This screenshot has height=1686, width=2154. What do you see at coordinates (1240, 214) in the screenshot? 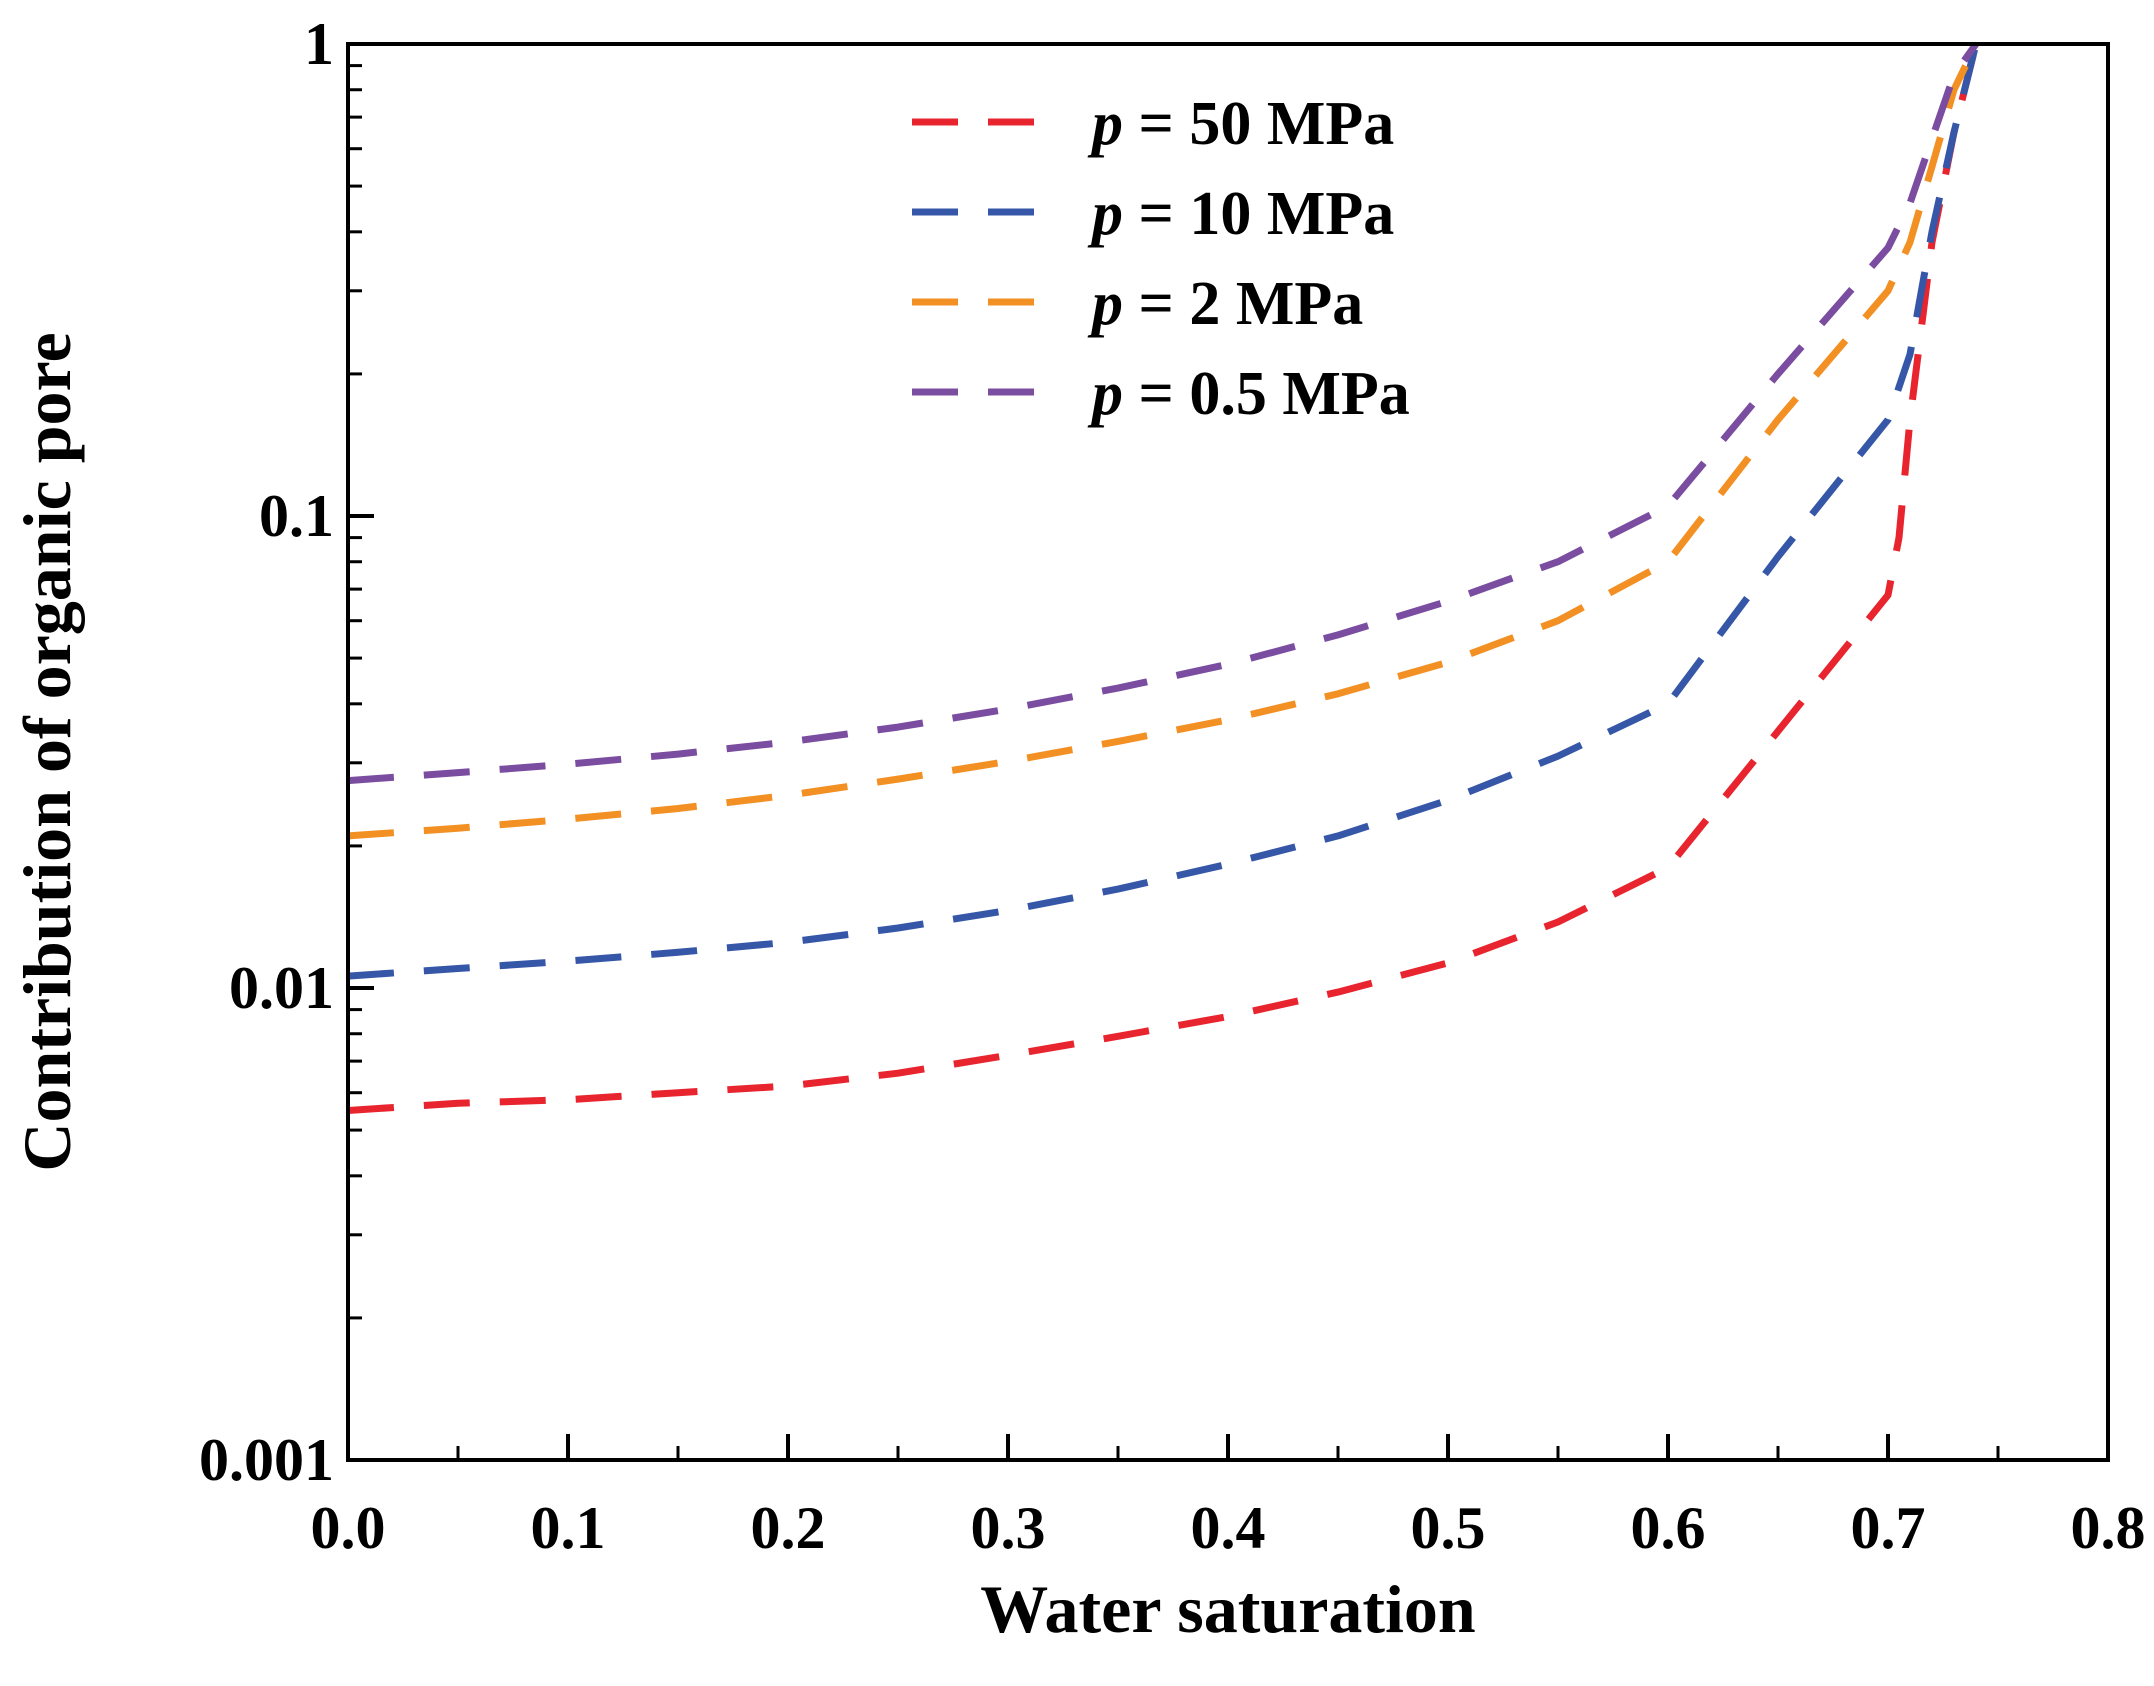
I see `legend-label-1: p = 10 MPa` at bounding box center [1240, 214].